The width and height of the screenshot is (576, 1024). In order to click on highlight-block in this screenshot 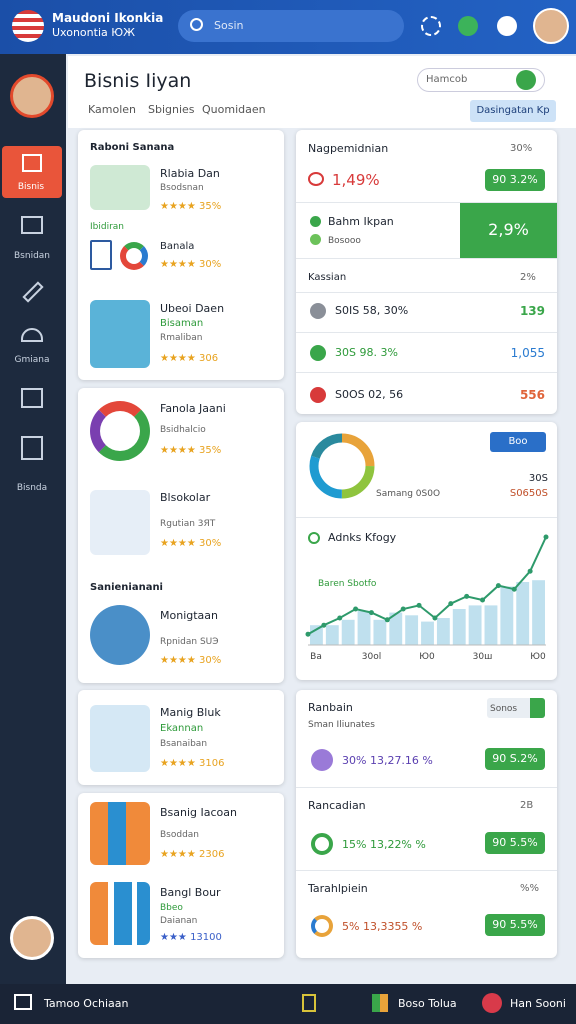, I will do `click(508, 230)`.